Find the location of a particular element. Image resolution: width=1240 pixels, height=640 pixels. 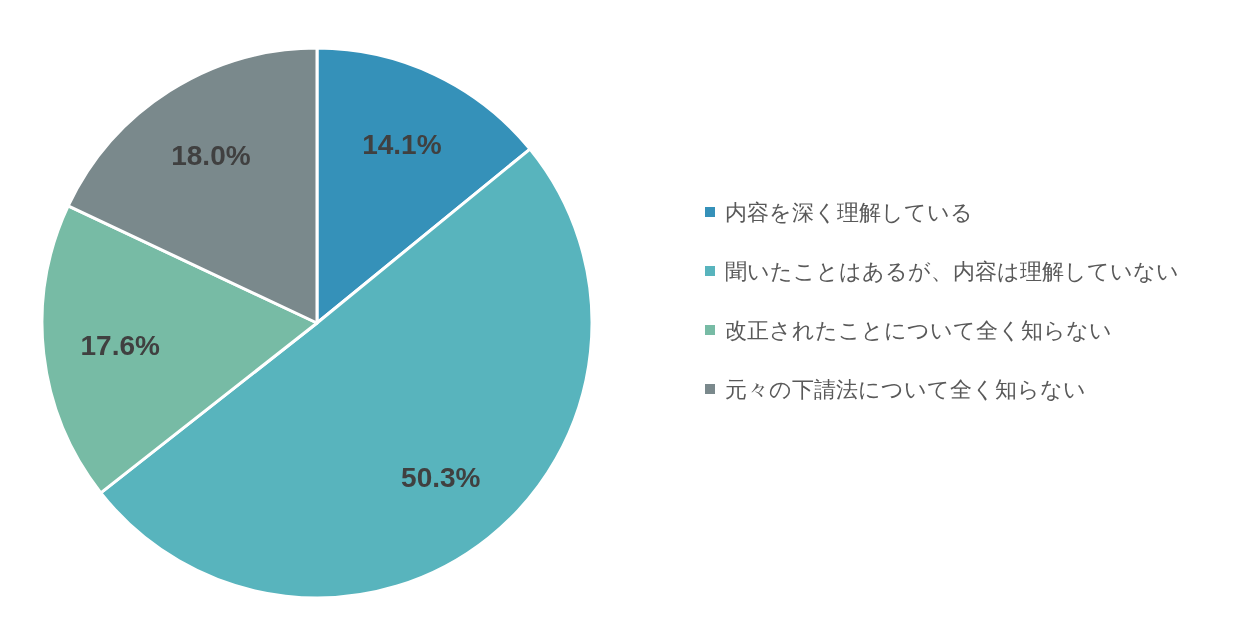

legend-label: 元々の下請法について全く知らない is located at coordinates (905, 389).